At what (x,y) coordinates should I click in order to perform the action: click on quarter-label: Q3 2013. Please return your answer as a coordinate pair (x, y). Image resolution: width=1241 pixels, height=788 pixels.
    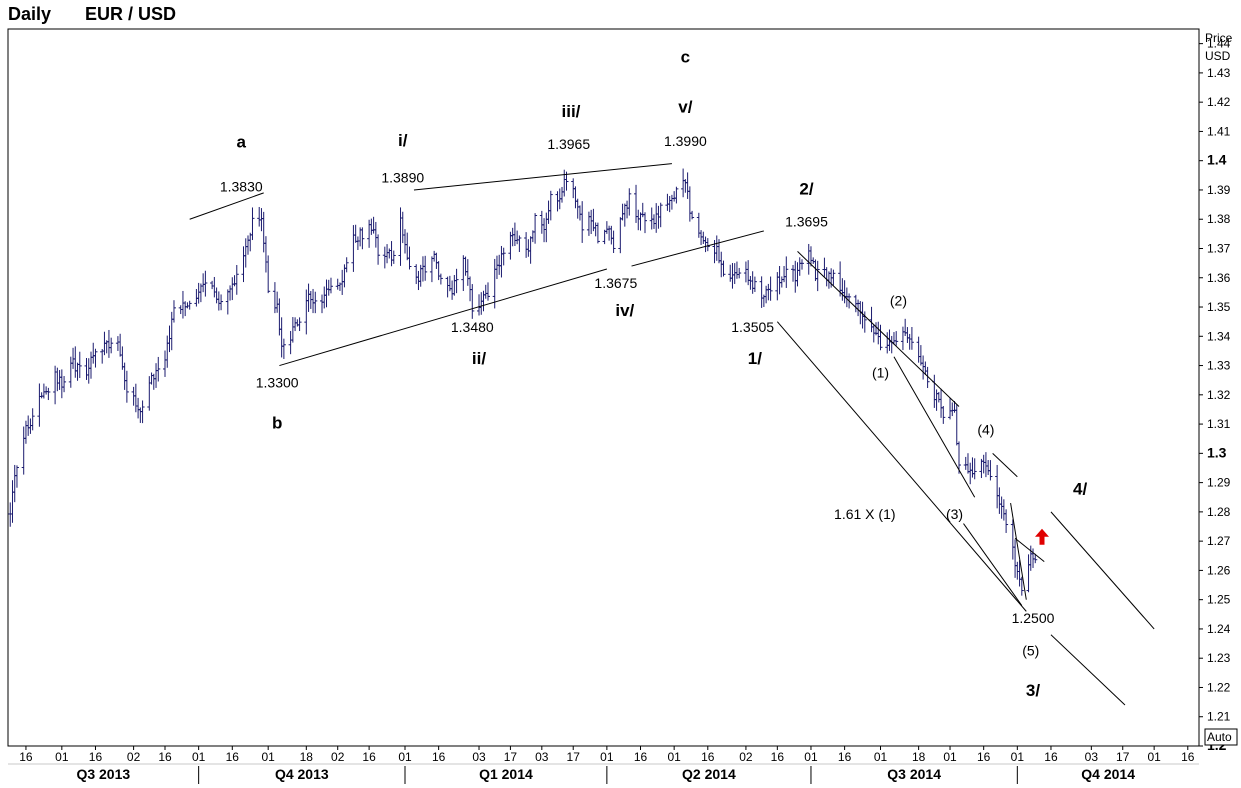
    Looking at the image, I should click on (103, 774).